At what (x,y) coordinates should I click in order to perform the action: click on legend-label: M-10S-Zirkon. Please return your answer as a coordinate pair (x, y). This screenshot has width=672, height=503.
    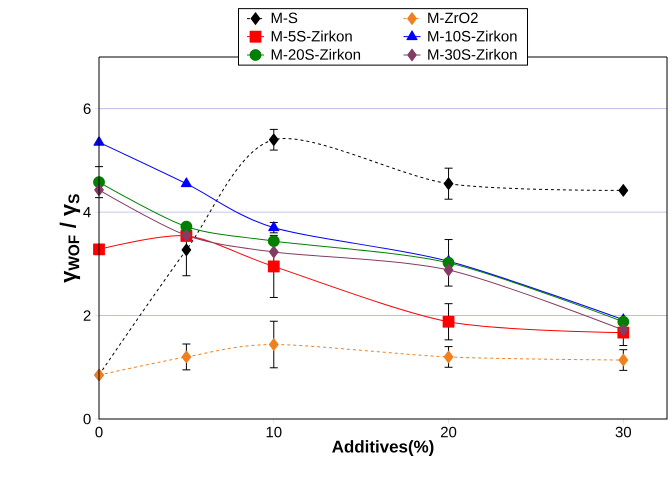
    Looking at the image, I should click on (472, 36).